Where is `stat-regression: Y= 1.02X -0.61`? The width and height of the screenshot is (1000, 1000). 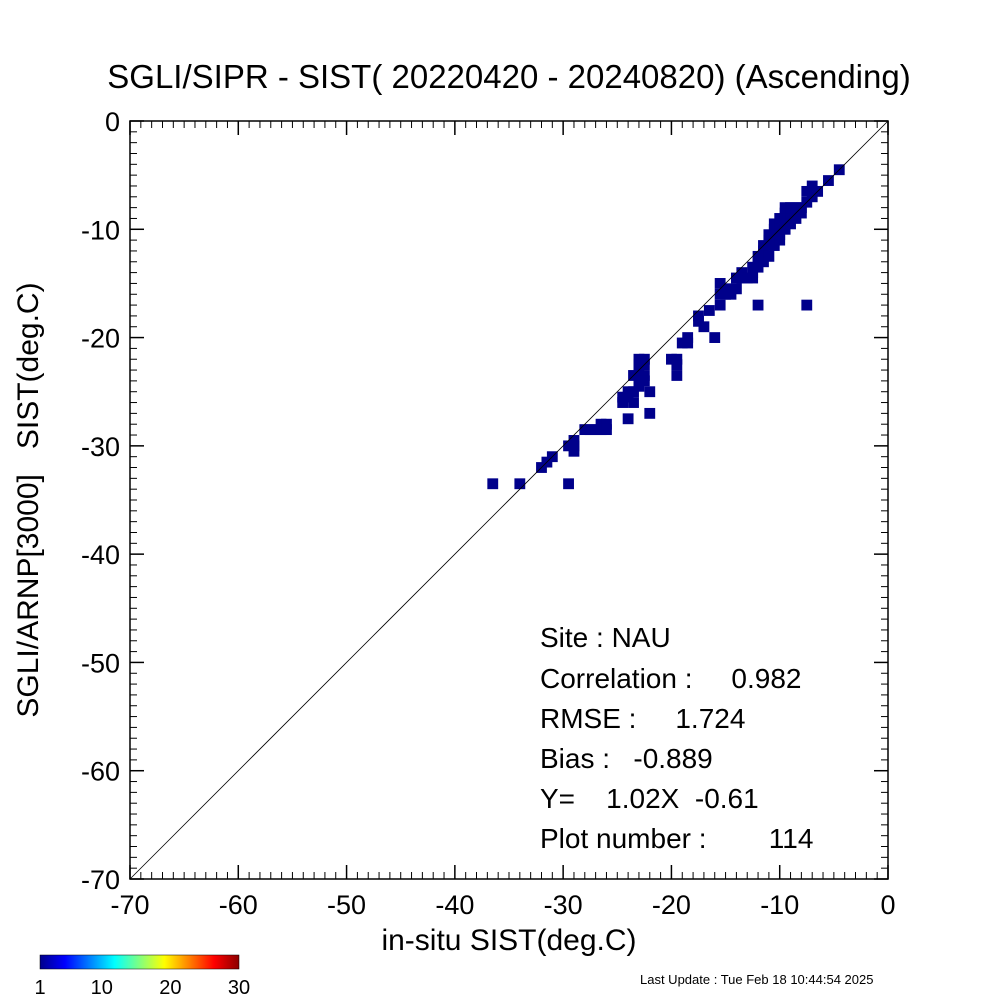 stat-regression: Y= 1.02X -0.61 is located at coordinates (649, 798).